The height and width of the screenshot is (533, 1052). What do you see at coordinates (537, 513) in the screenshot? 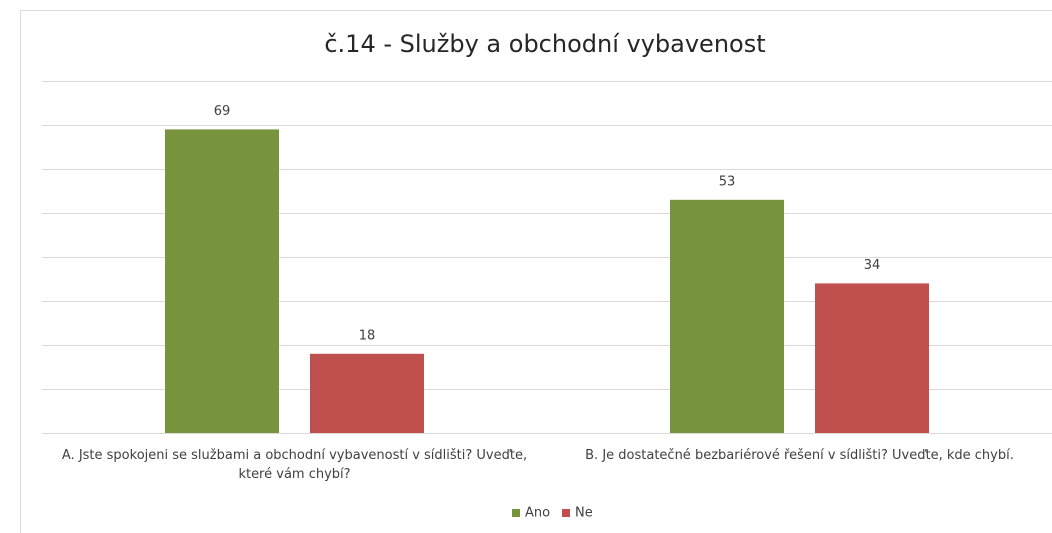
I see `legend-label: Ano` at bounding box center [537, 513].